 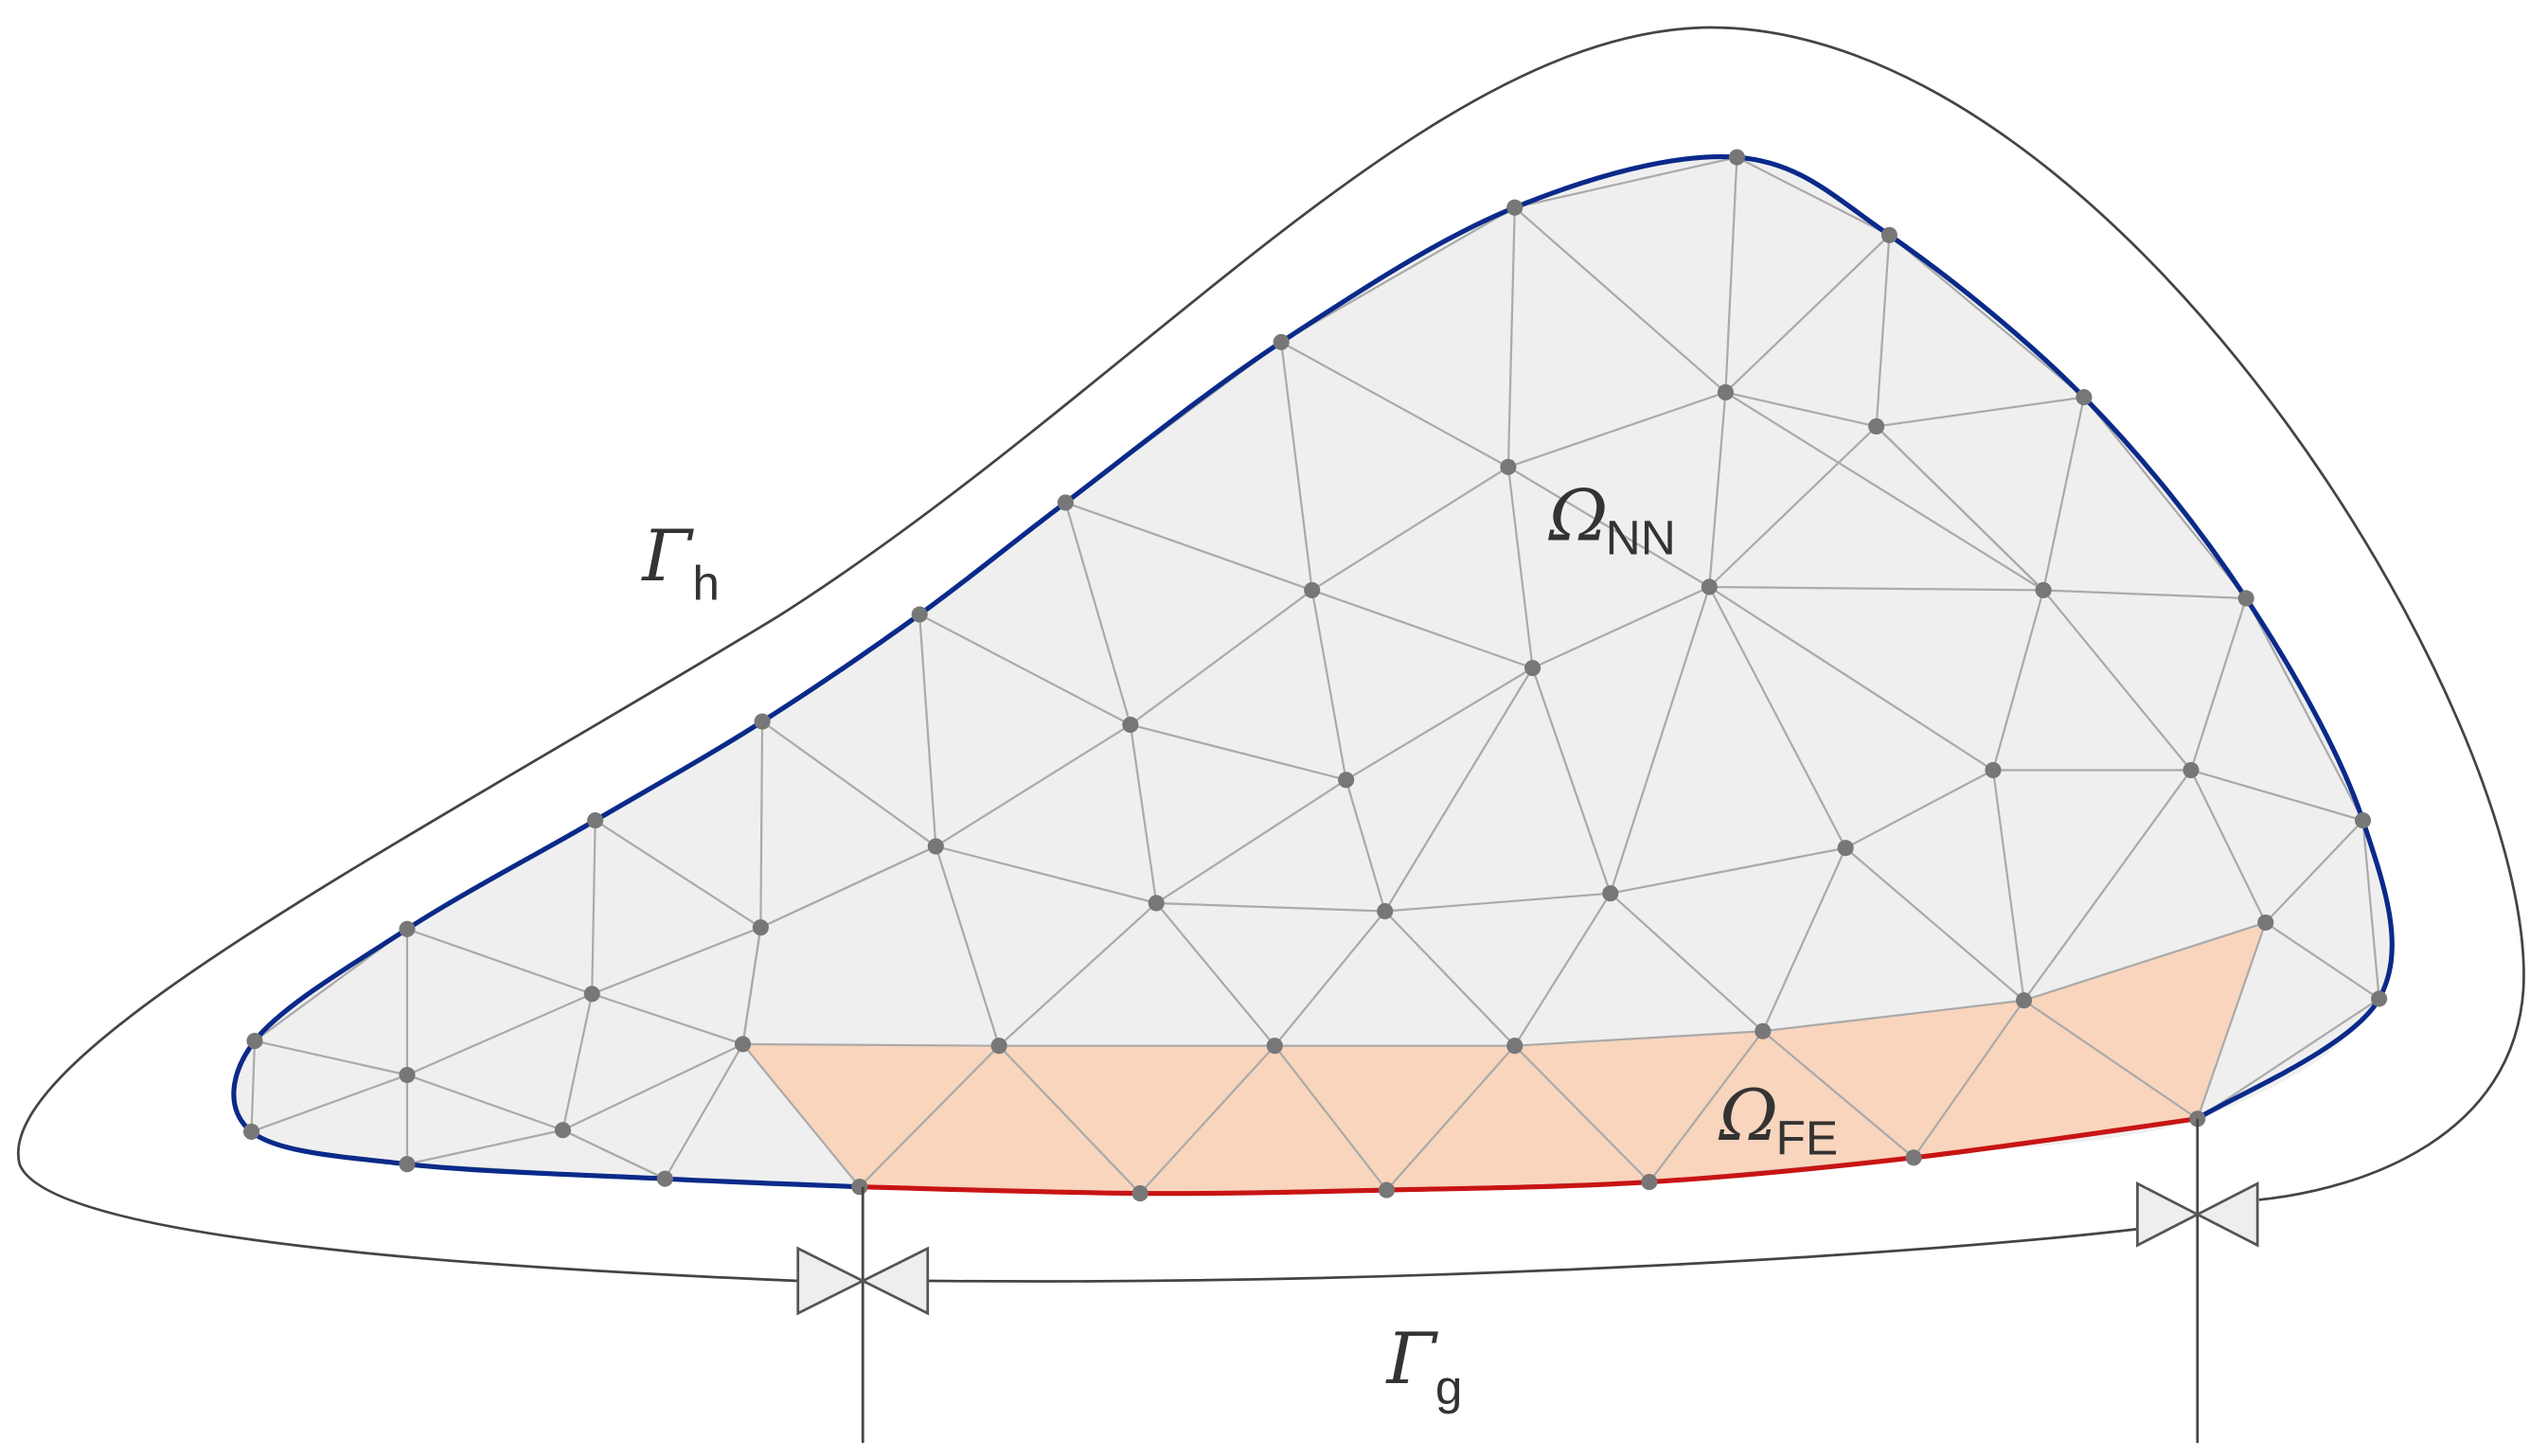 I want to click on fe-boundary, so click(x=1529, y=1157).